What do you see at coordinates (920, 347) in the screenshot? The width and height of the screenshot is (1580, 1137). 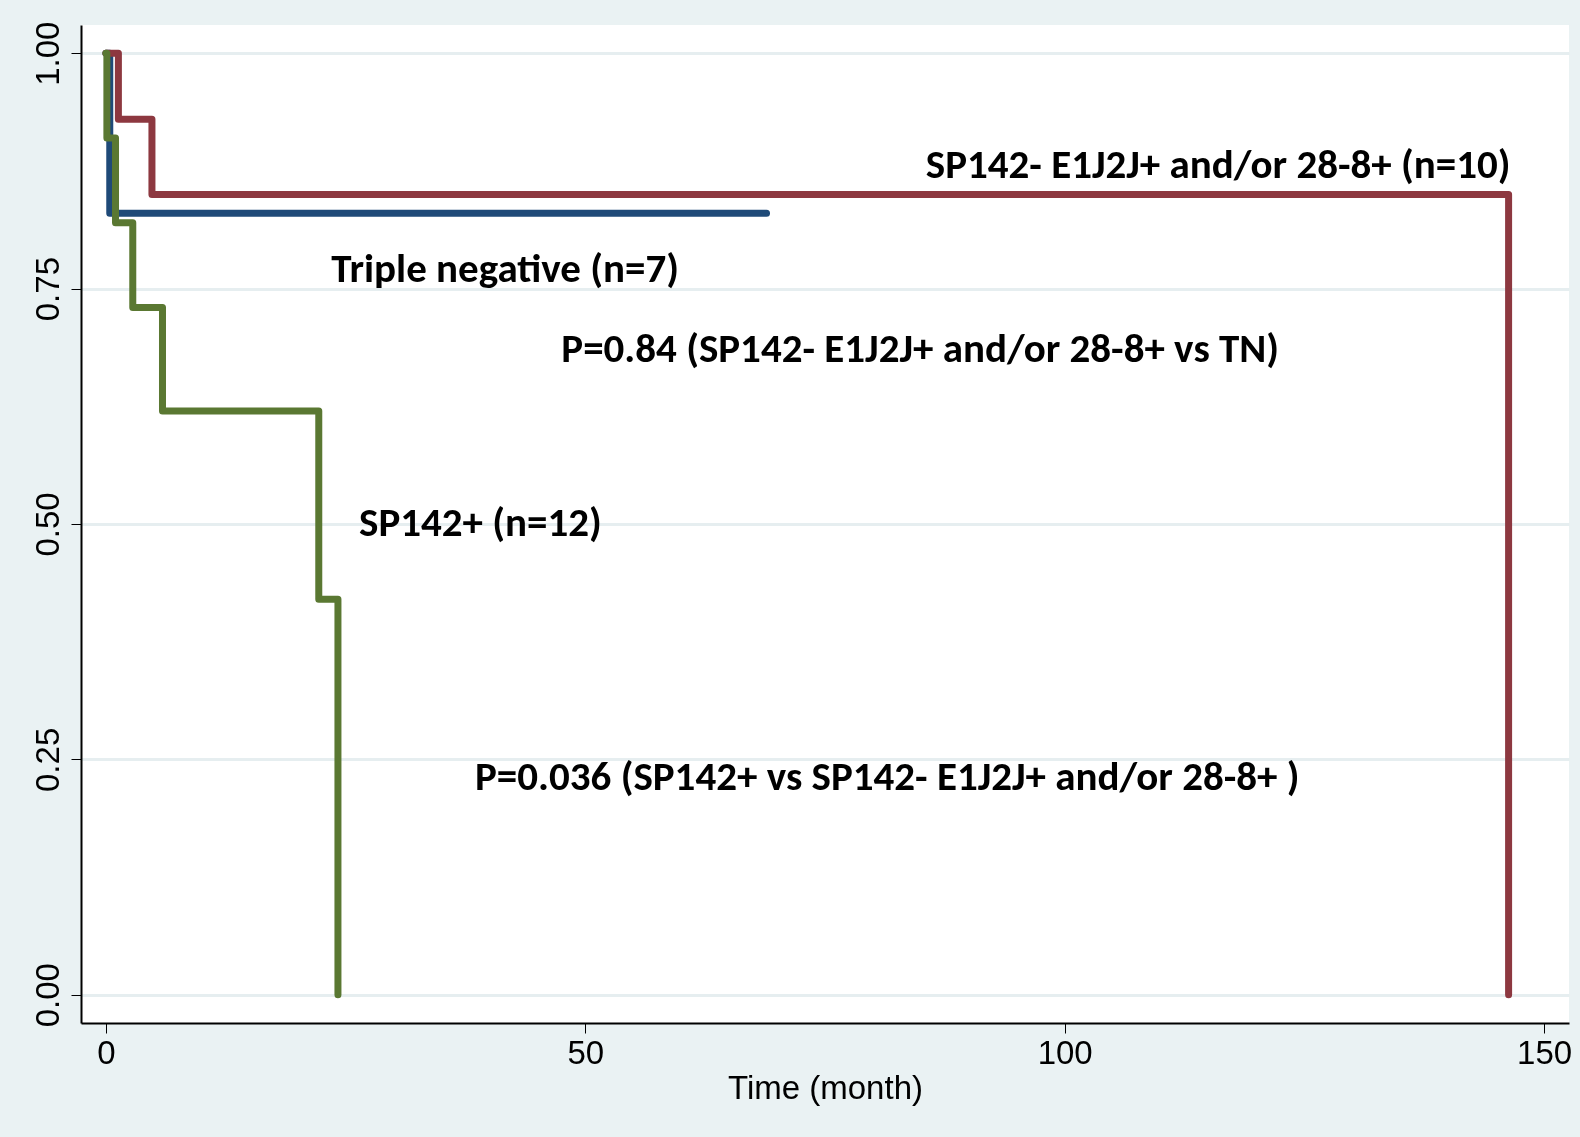 I see `annotation: P=0.84 (SP142- E1J2J+ and/or 28-8+ vs TN)` at bounding box center [920, 347].